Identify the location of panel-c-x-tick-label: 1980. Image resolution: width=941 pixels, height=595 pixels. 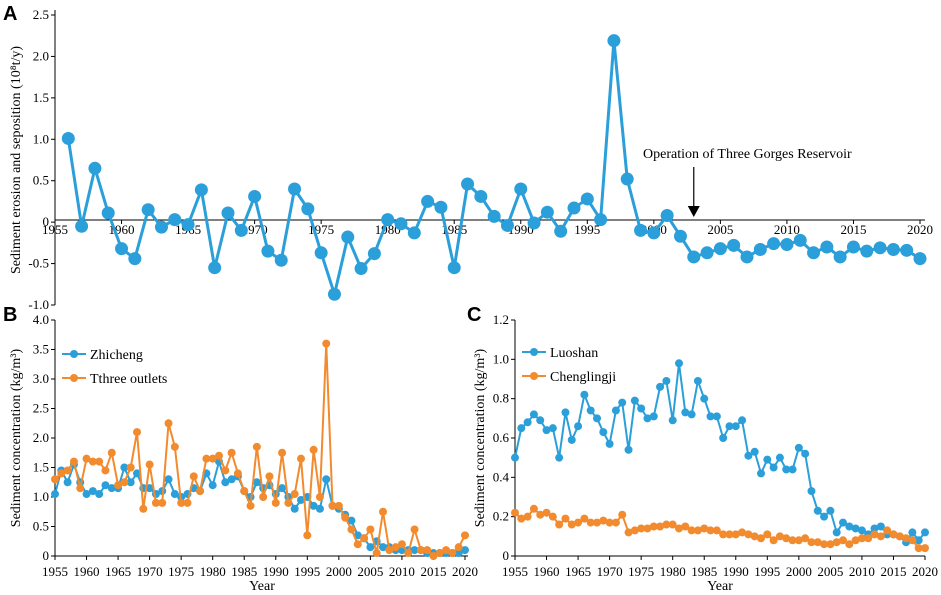
(673, 571).